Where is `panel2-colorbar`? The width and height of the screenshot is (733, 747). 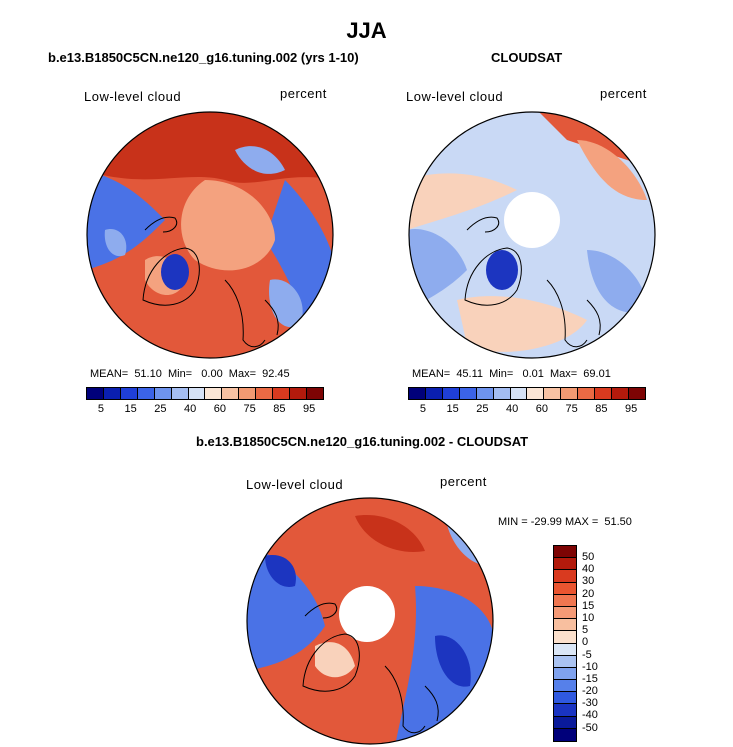 panel2-colorbar is located at coordinates (527, 393).